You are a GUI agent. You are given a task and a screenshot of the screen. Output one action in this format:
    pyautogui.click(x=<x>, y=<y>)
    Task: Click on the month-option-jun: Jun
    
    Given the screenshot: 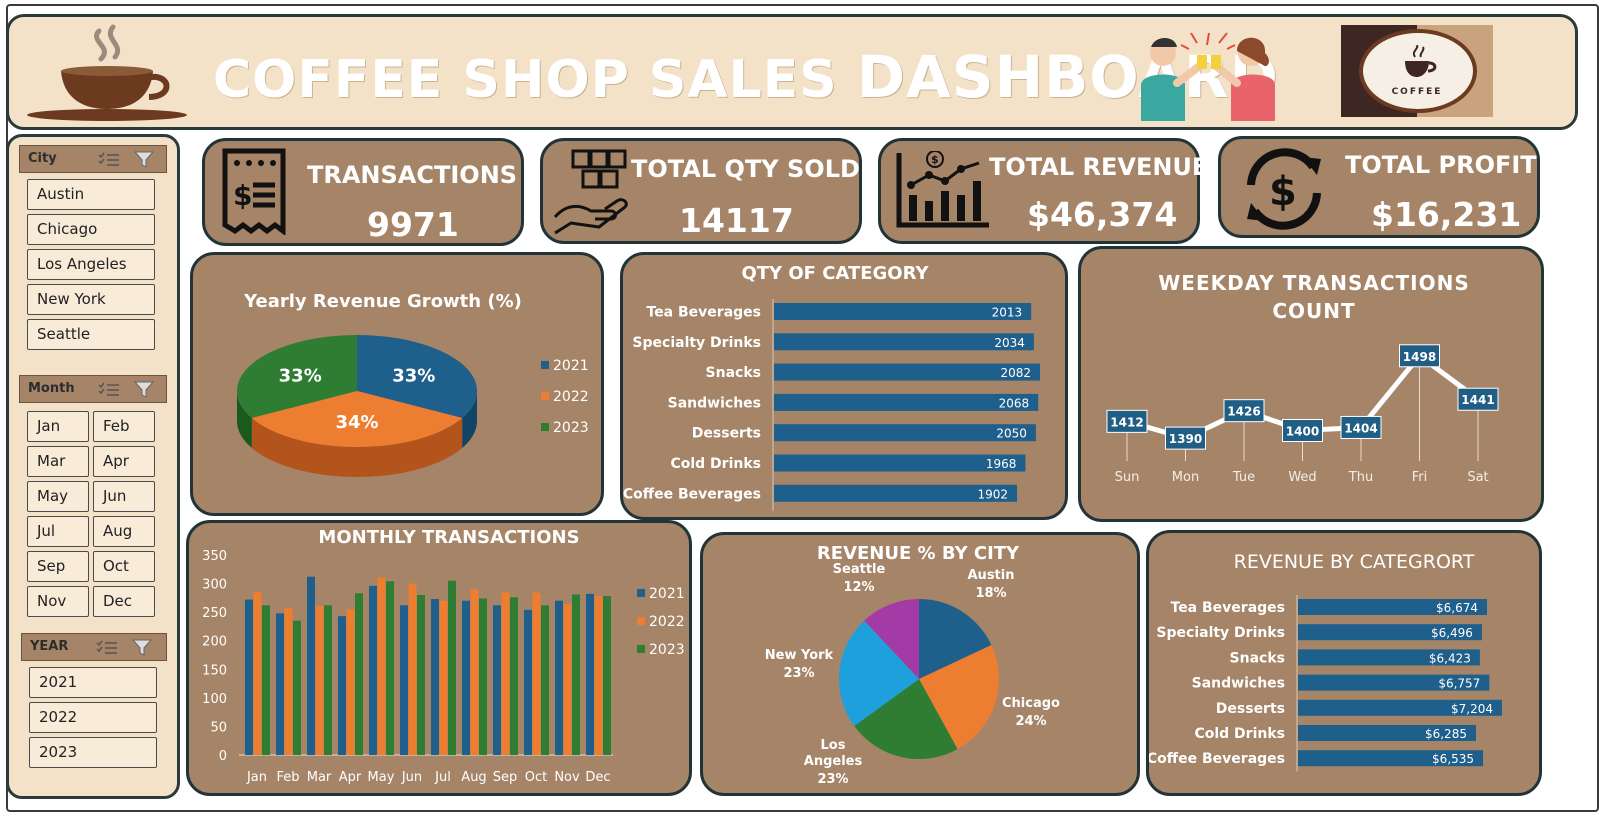 What is the action you would take?
    pyautogui.click(x=124, y=496)
    